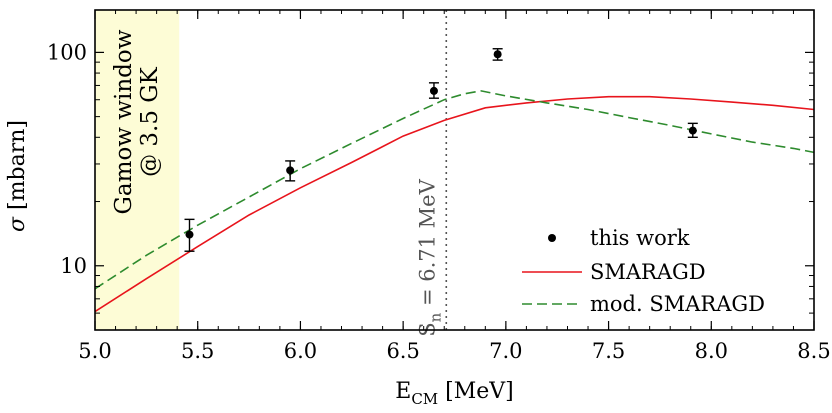 This screenshot has height=413, width=832. What do you see at coordinates (435, 317) in the screenshot?
I see `threshold-label-subscript: n` at bounding box center [435, 317].